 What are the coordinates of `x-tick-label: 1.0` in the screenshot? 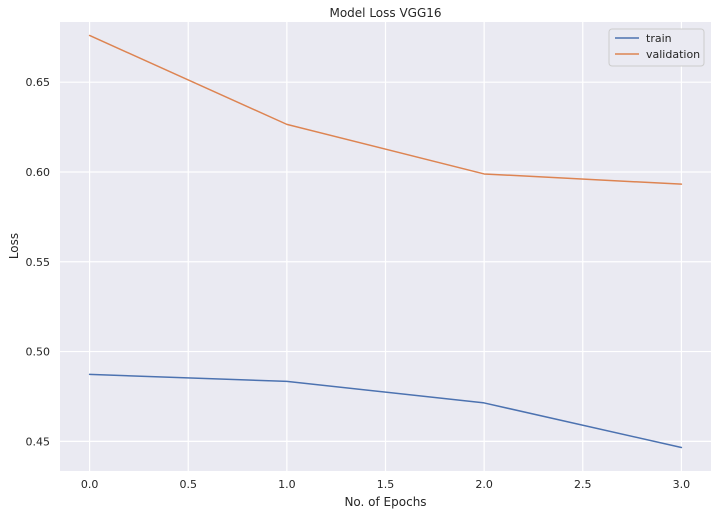 It's located at (287, 484).